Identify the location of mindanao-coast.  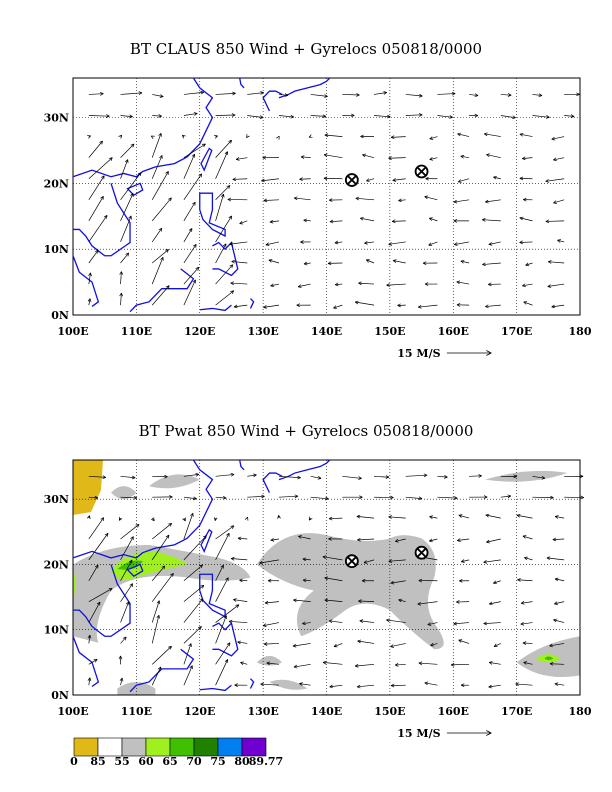
(225, 639).